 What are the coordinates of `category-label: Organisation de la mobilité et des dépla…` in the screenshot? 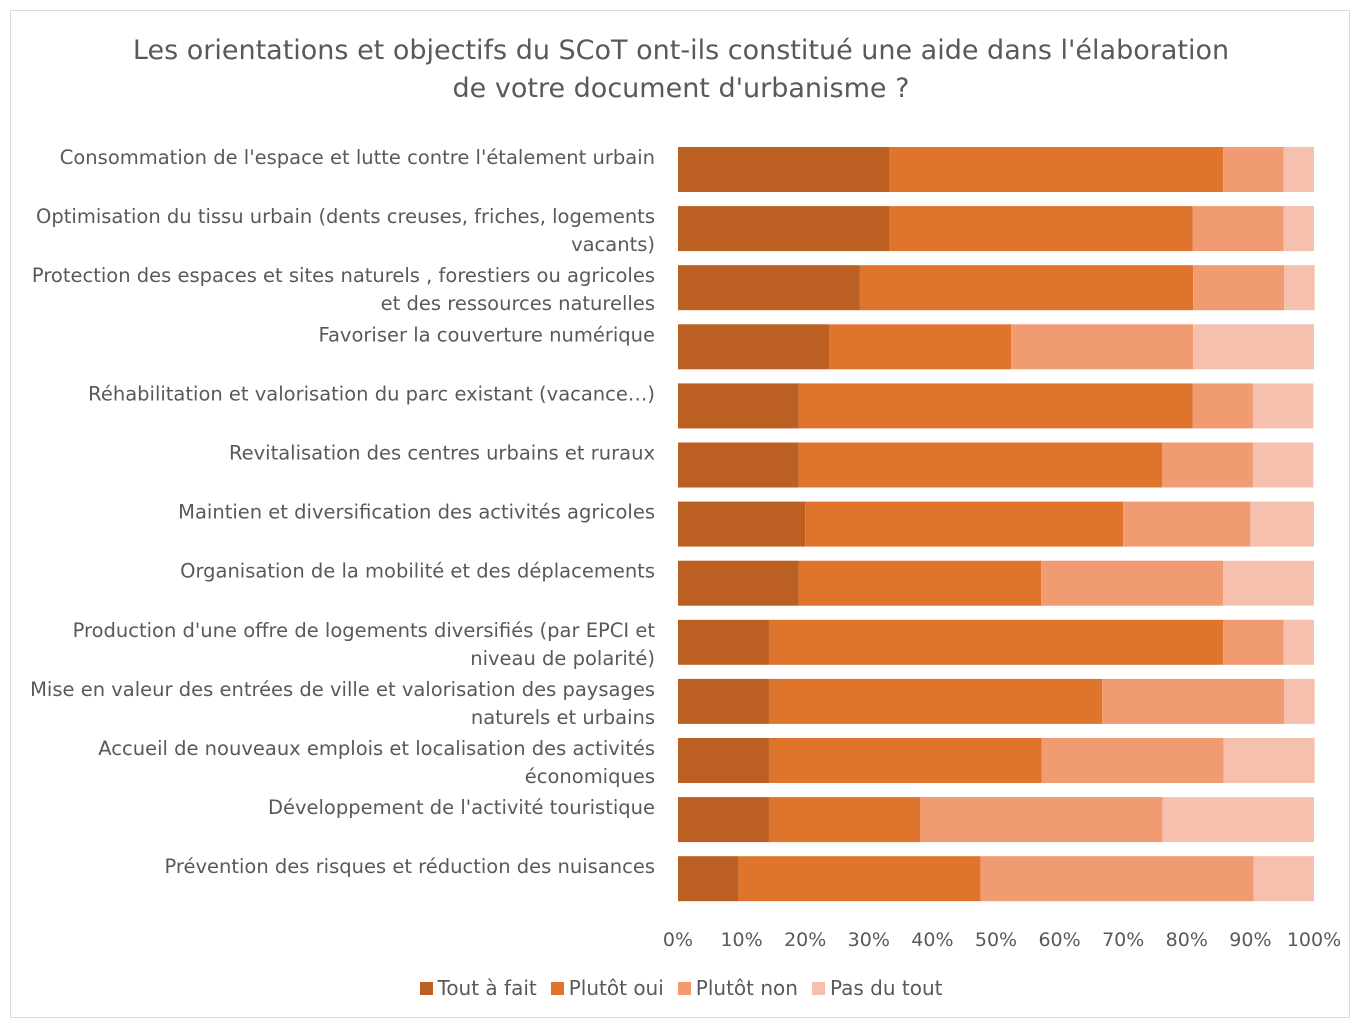 It's located at (417, 571).